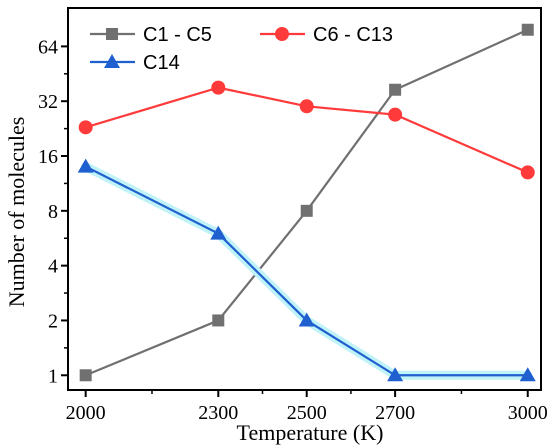 This screenshot has width=550, height=447. What do you see at coordinates (16, 212) in the screenshot?
I see `y-axis-title: Number of molecules` at bounding box center [16, 212].